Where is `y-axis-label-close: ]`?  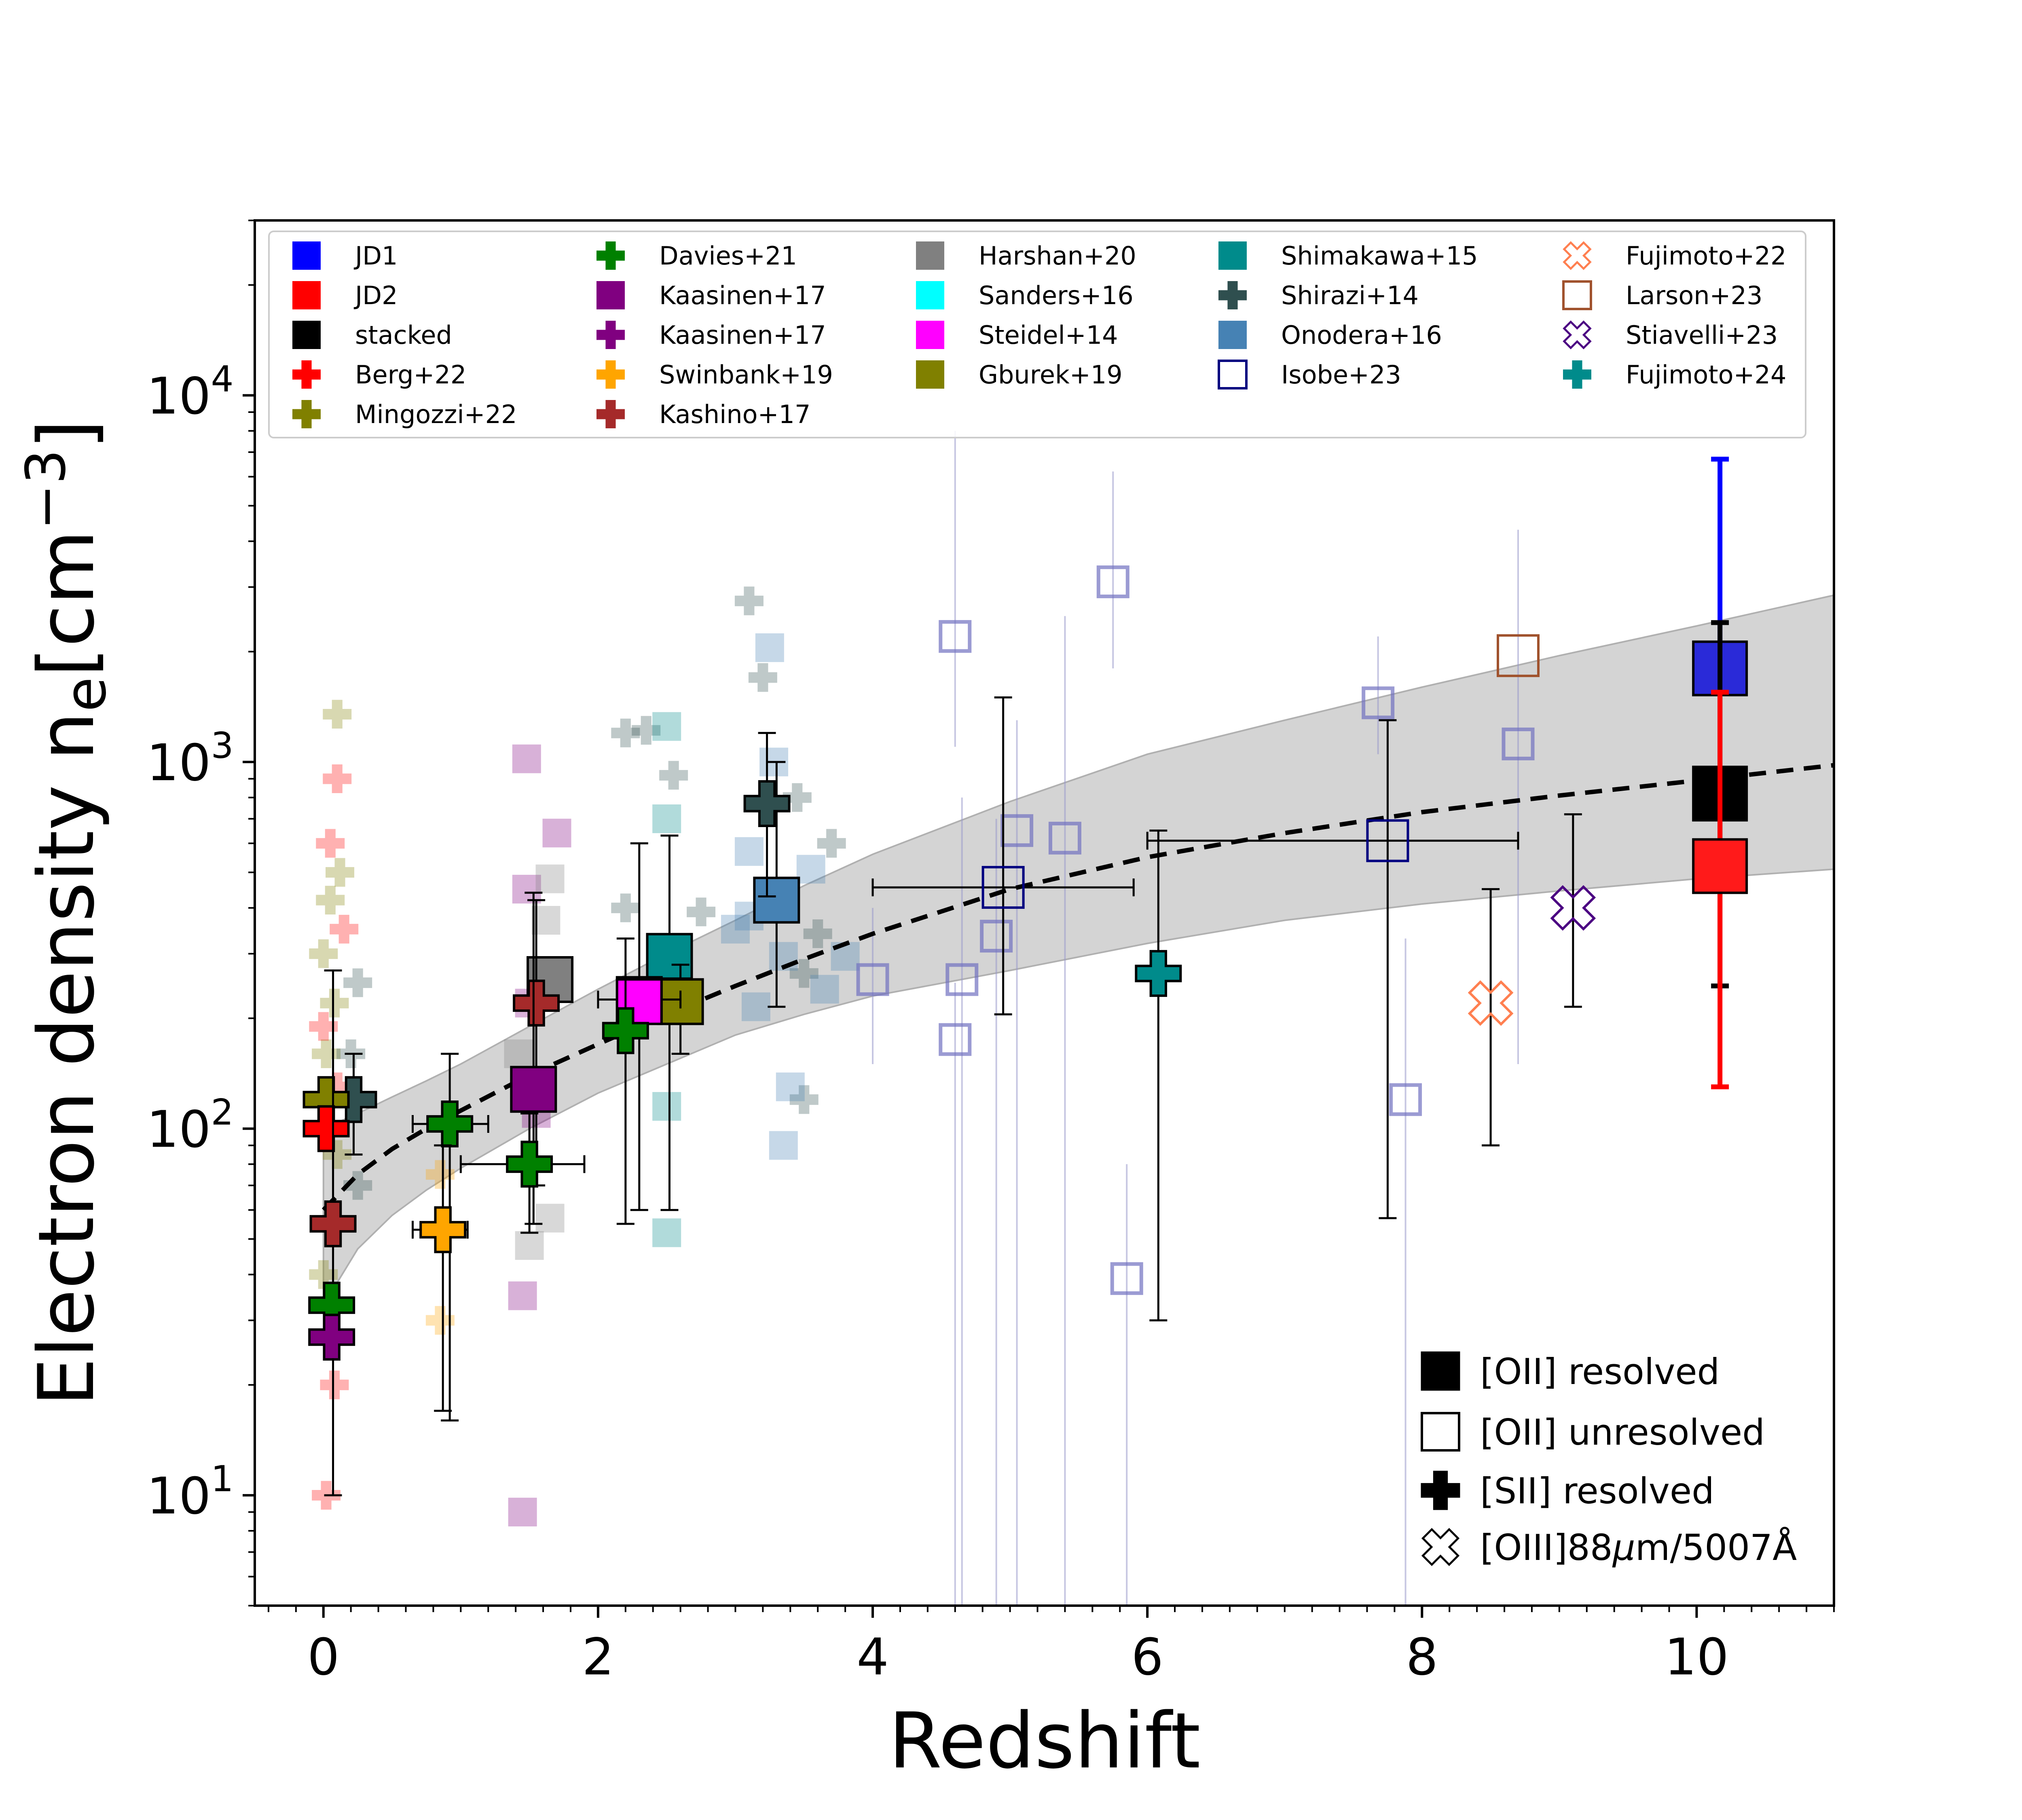 y-axis-label-close: ] is located at coordinates (66, 434).